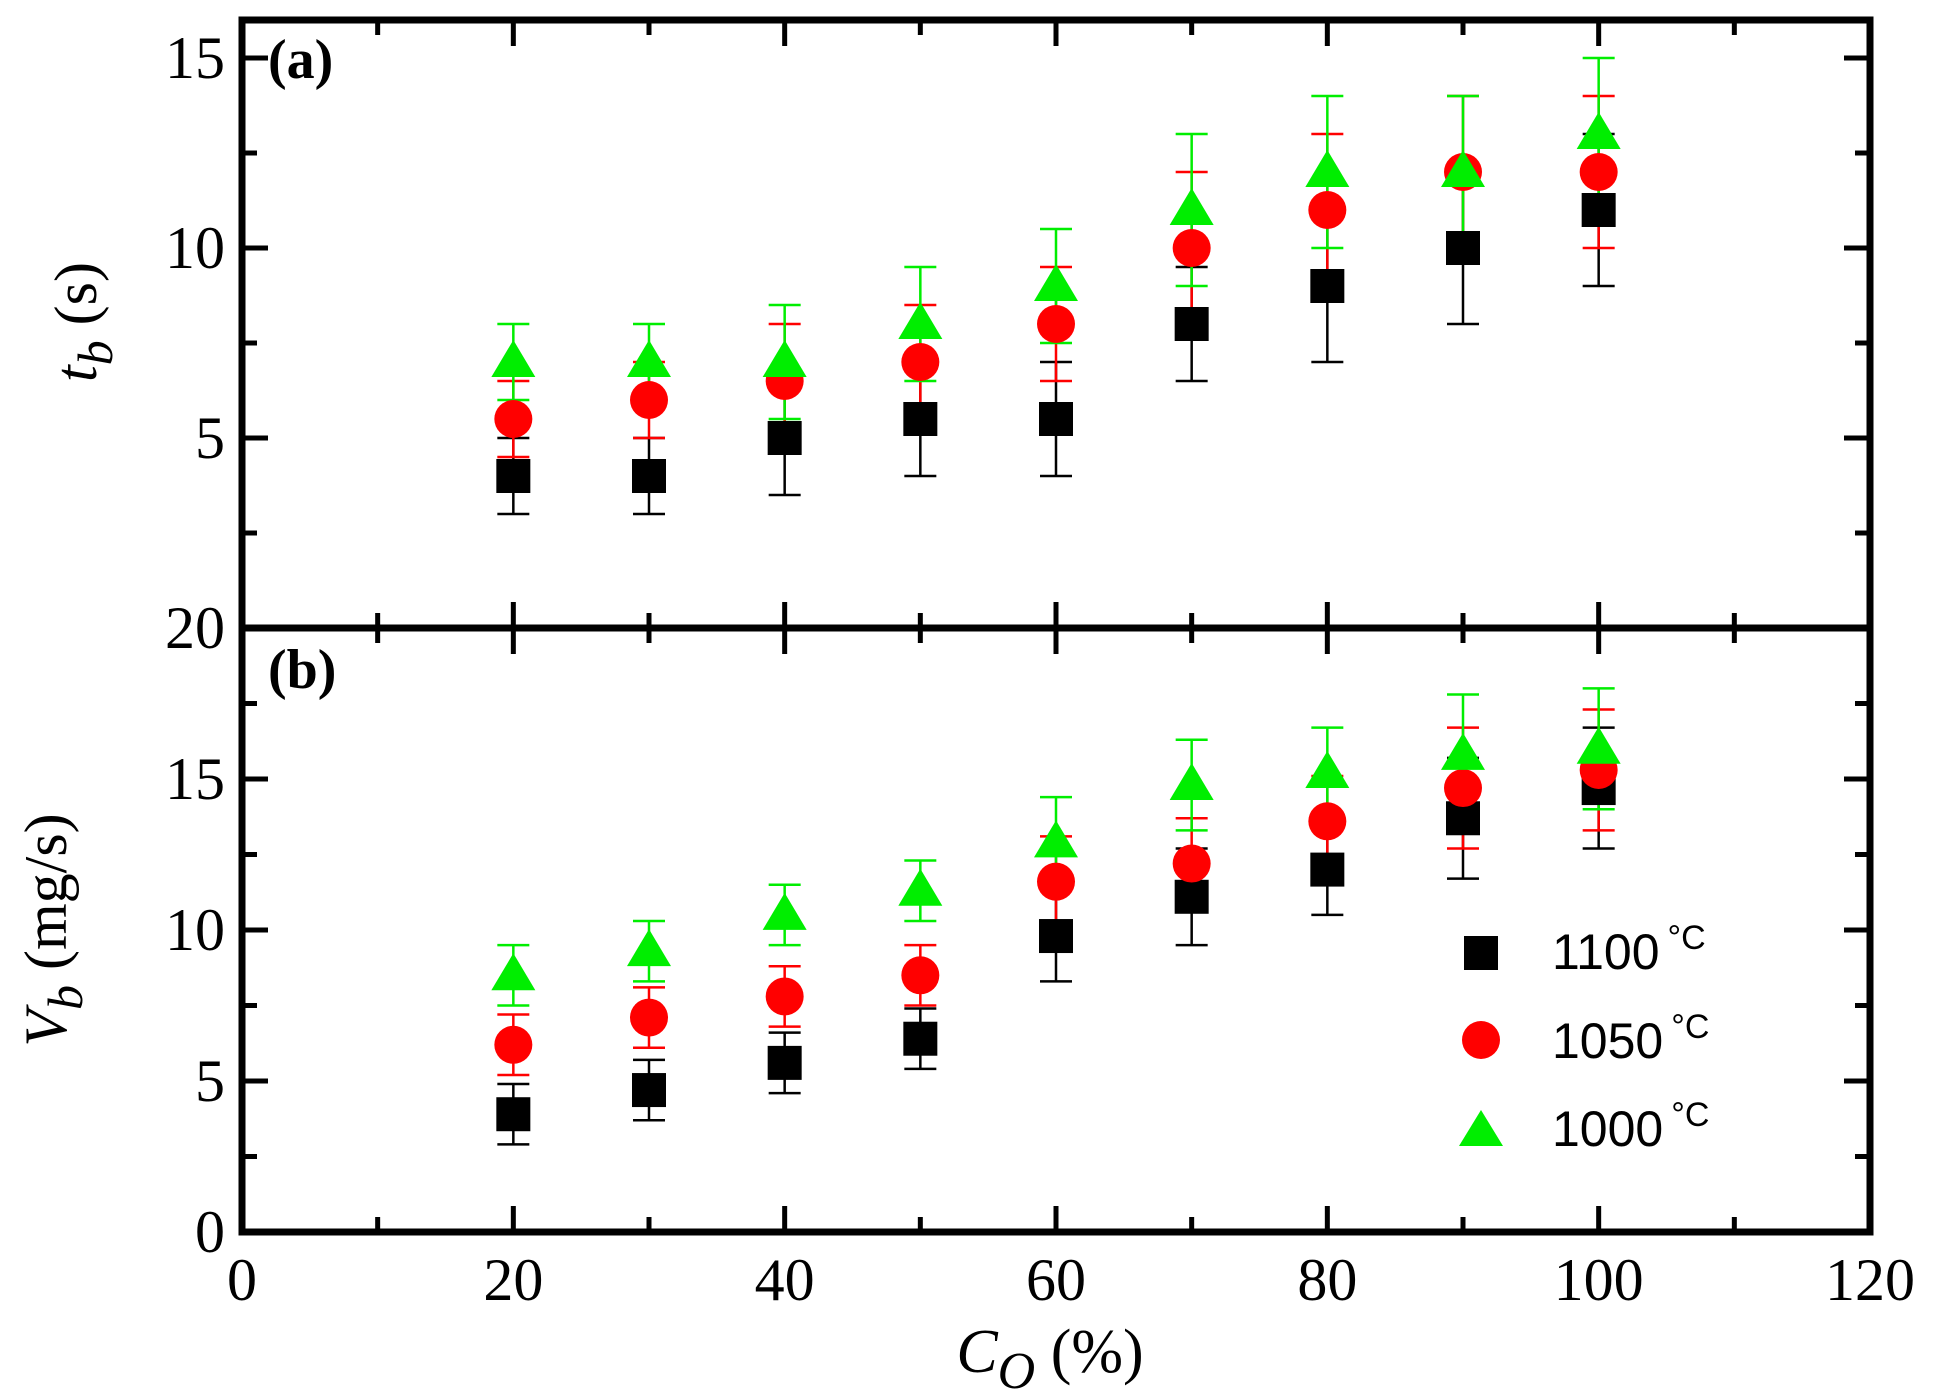 This screenshot has width=1938, height=1394. I want to click on panel-a-y-axis-label: tb (s), so click(83, 322).